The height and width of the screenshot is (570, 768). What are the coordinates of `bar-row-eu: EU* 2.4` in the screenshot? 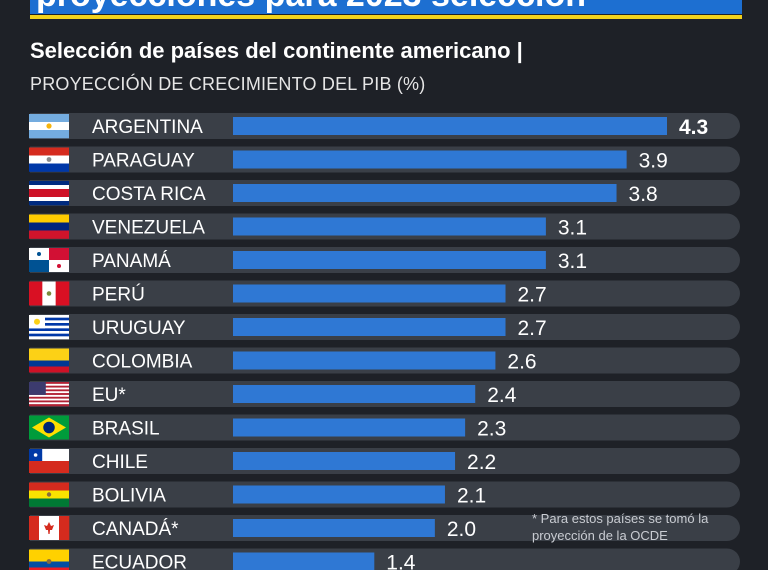 It's located at (384, 394).